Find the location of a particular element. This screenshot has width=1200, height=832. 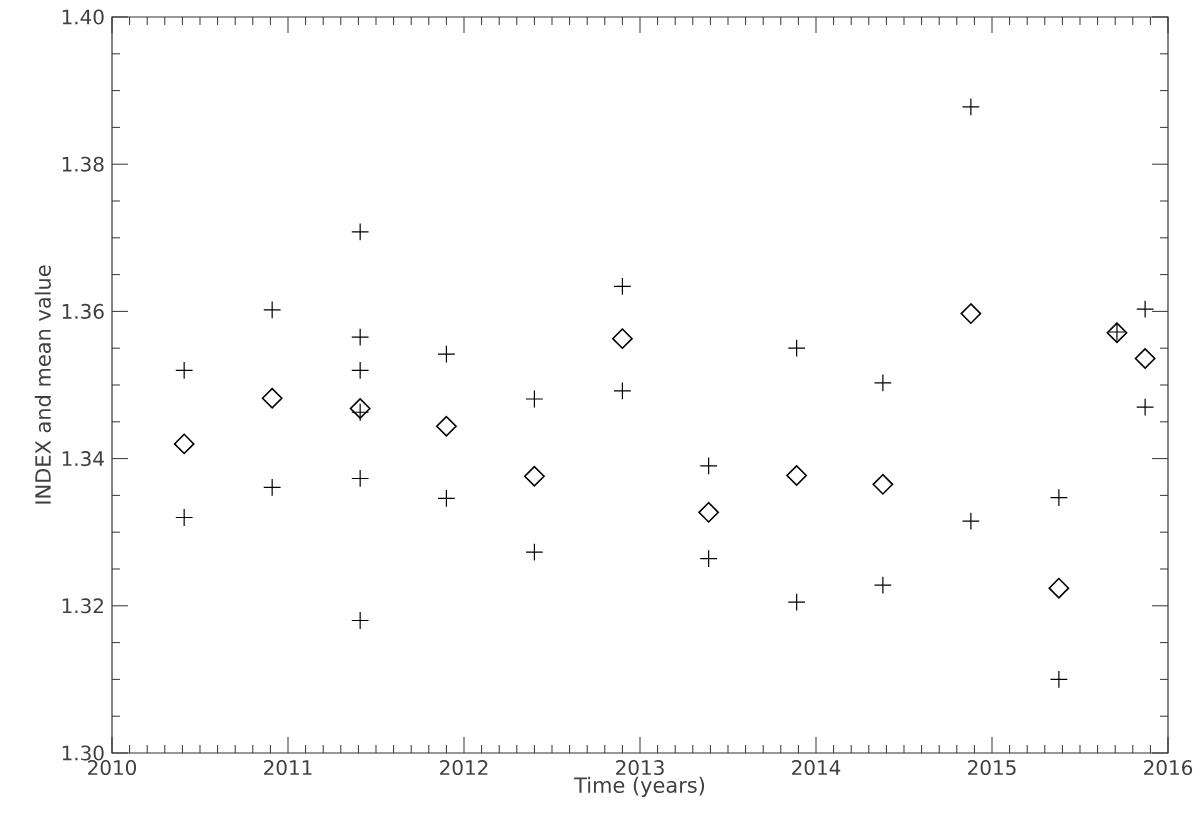

x-axis-title: Time (years) is located at coordinates (639, 787).